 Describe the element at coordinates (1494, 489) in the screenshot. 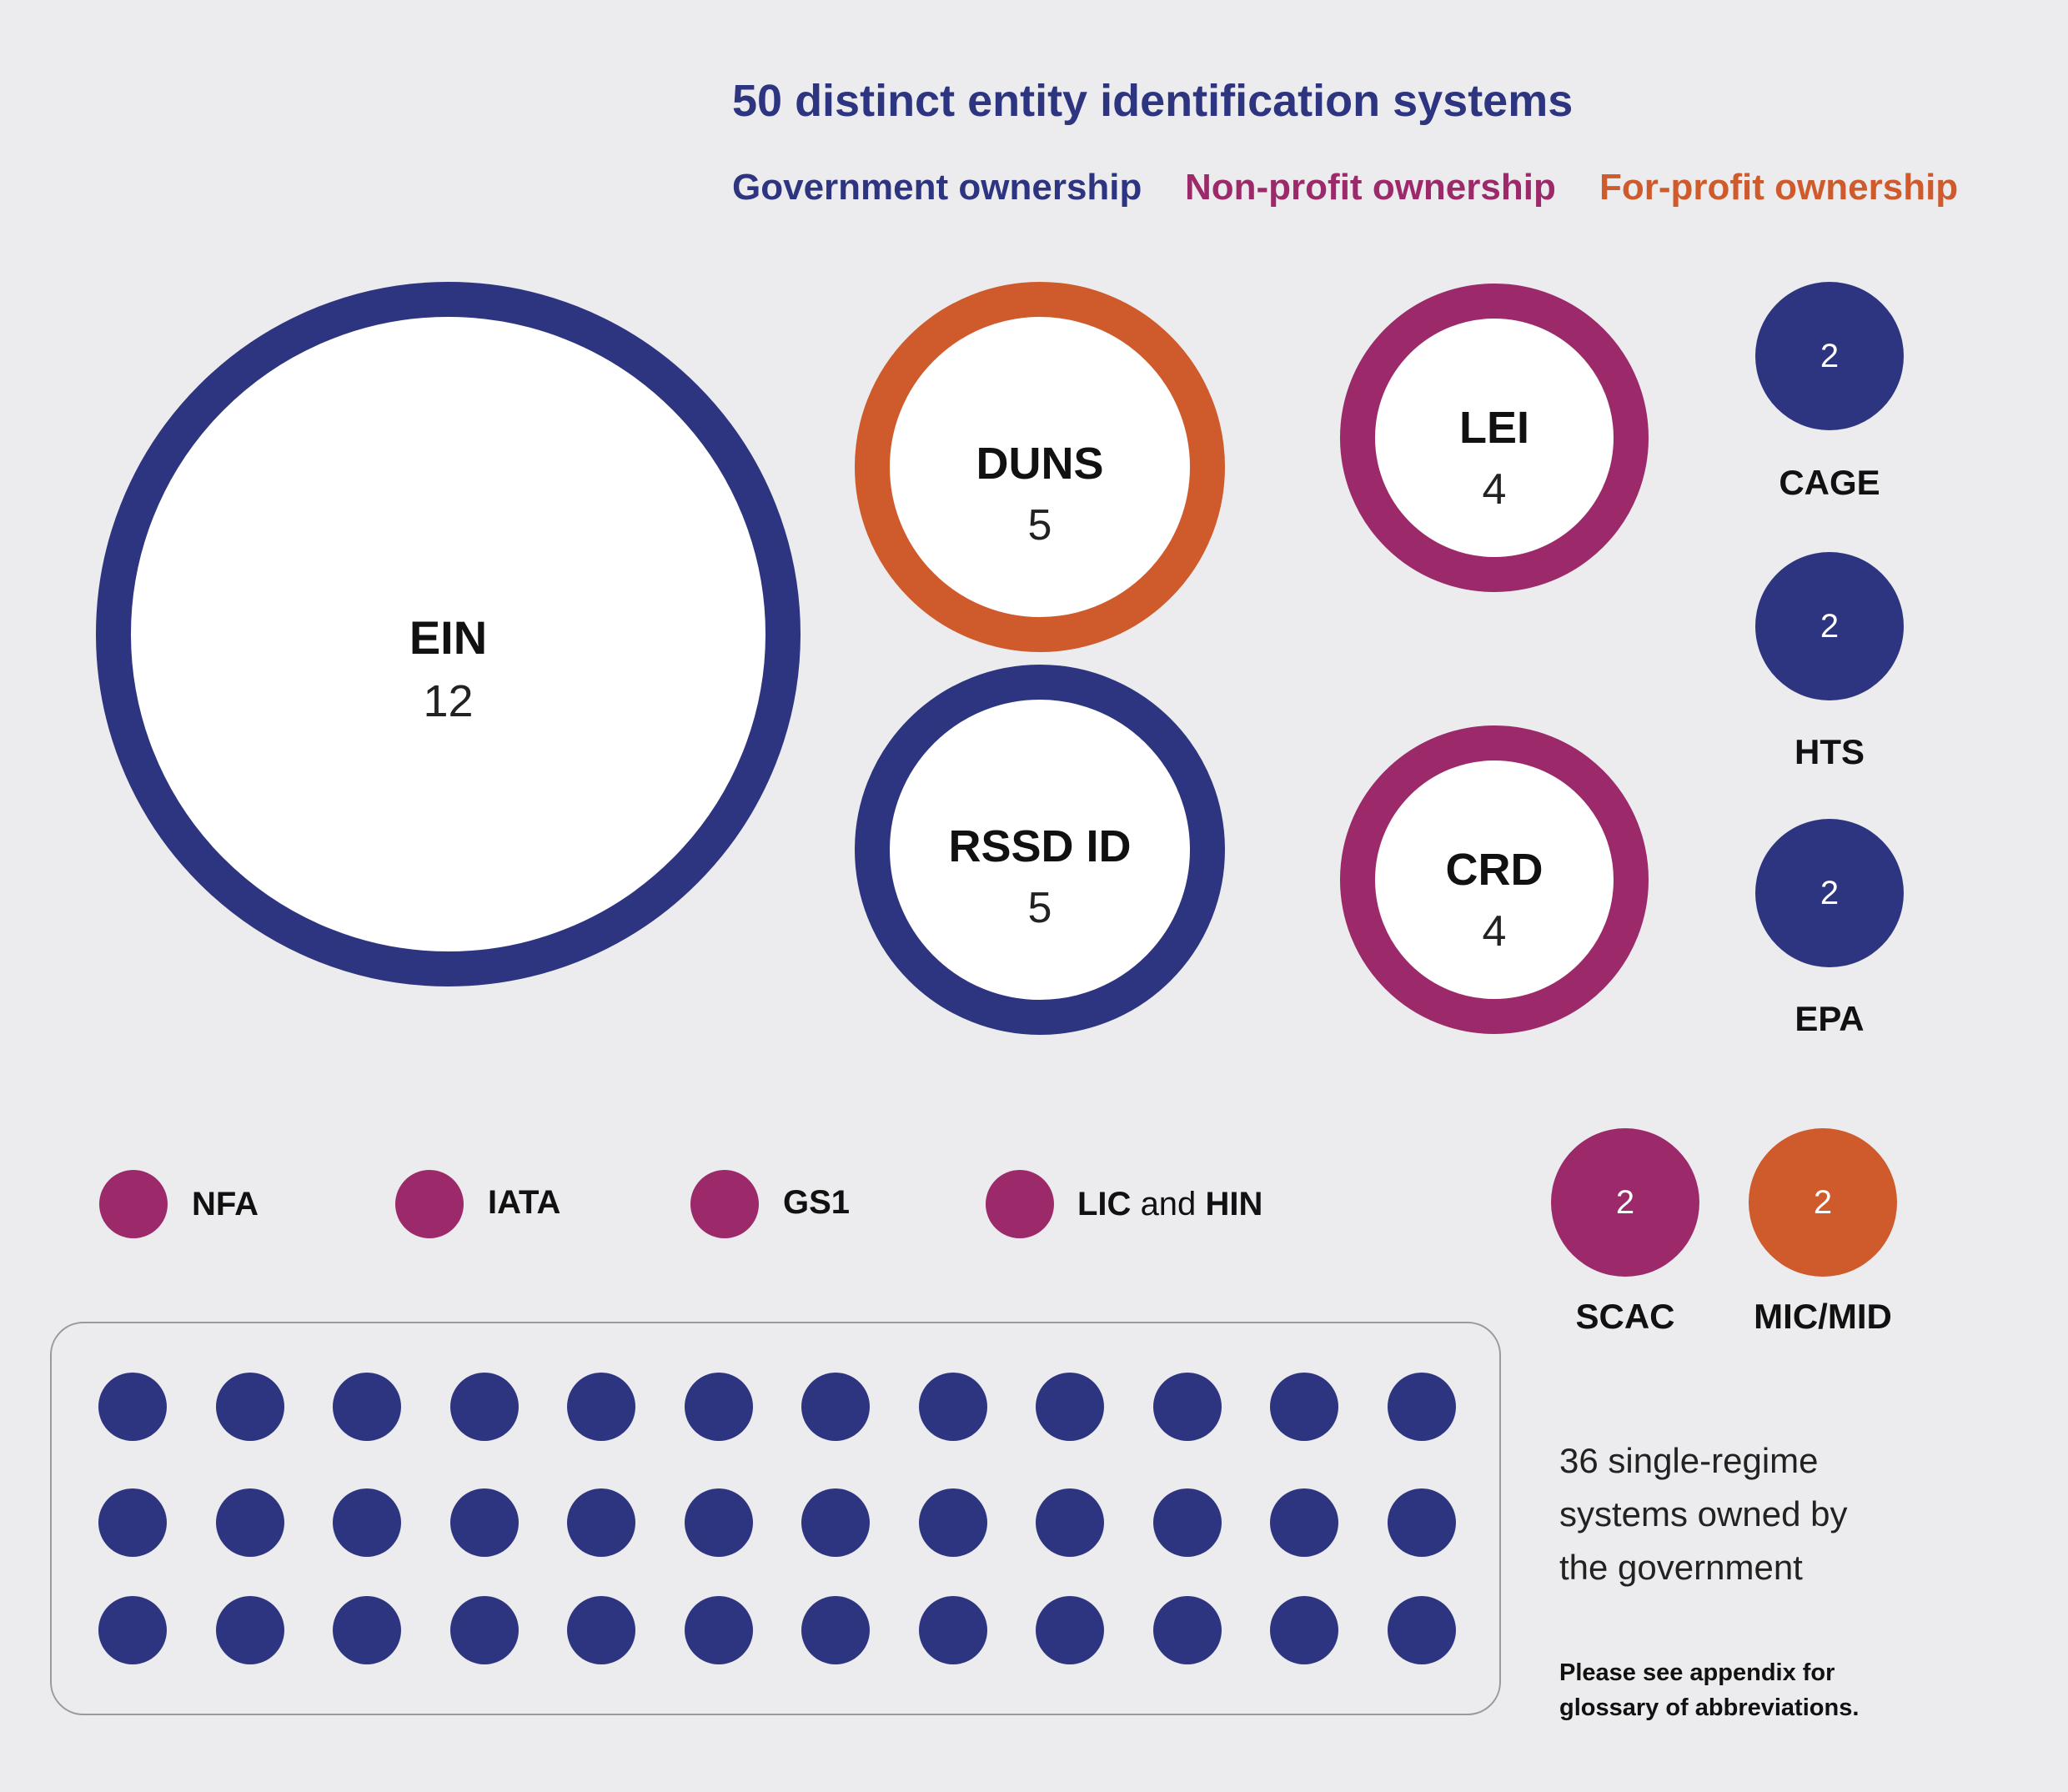

I see `lei-count: 4` at that location.